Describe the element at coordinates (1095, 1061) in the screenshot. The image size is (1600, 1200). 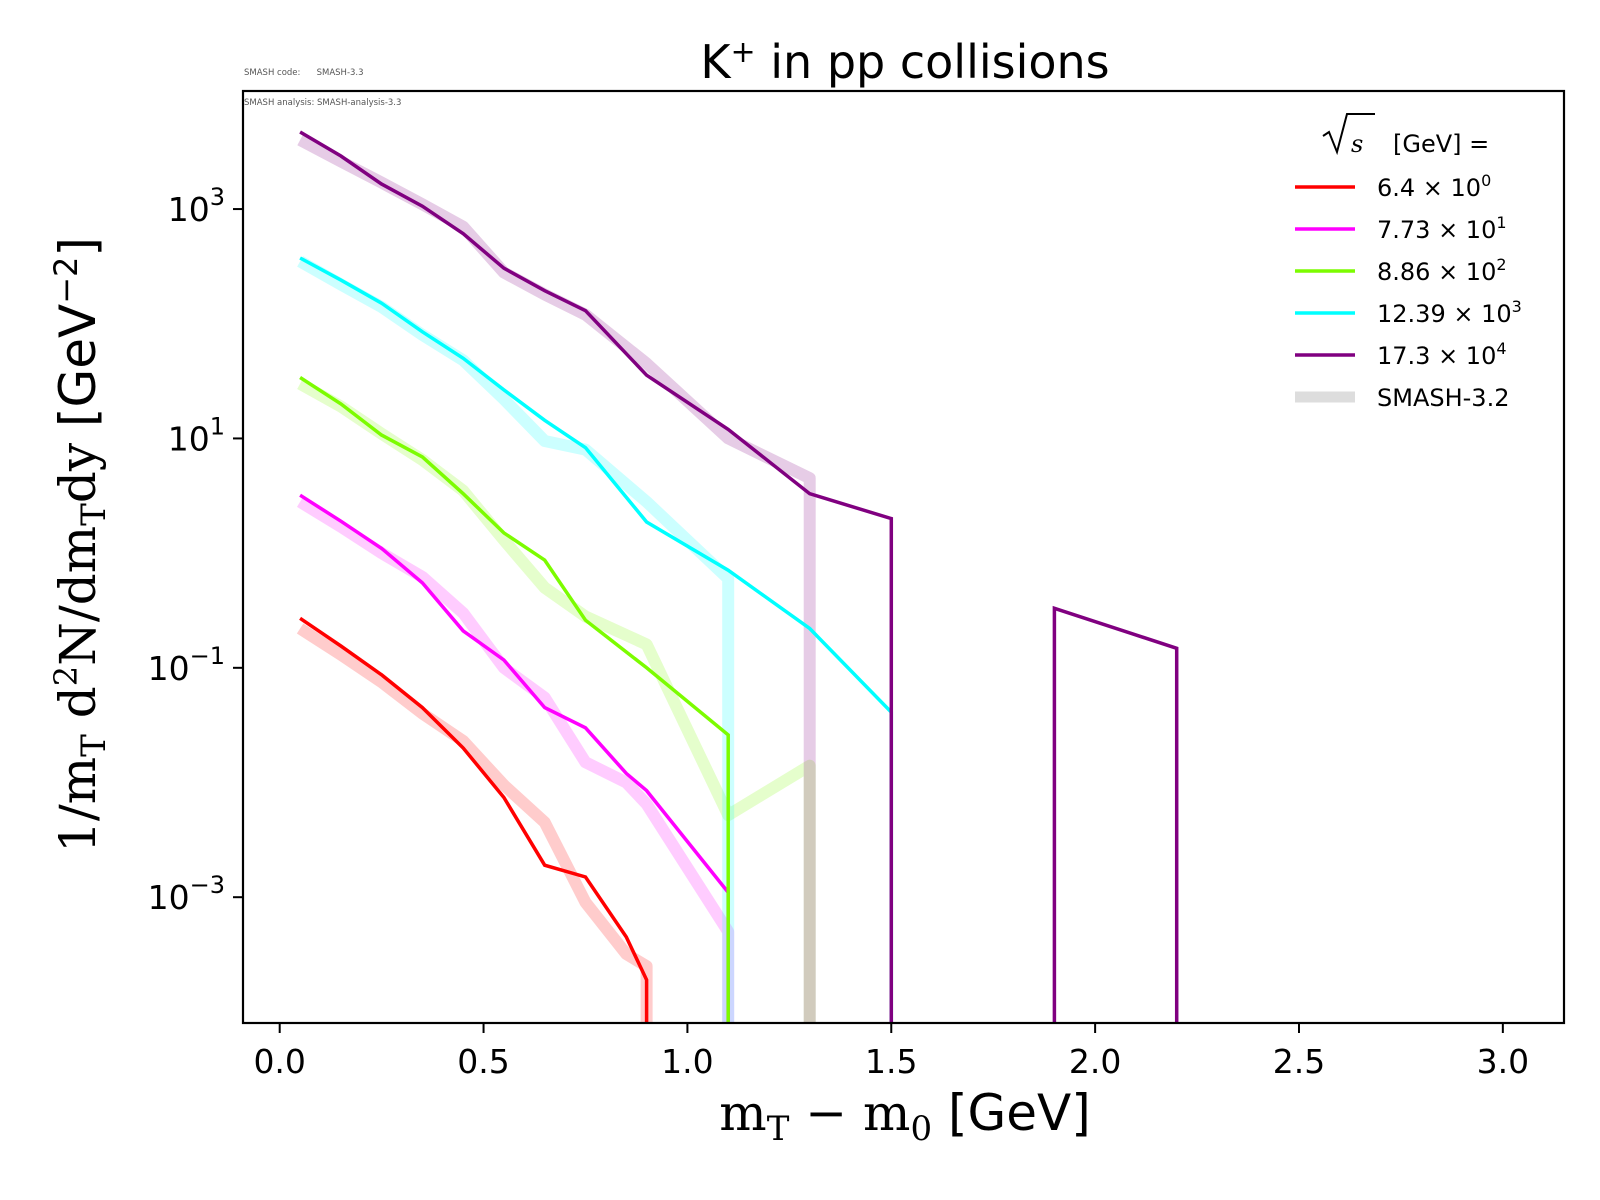
I see `x-tick-label: 2.0` at that location.